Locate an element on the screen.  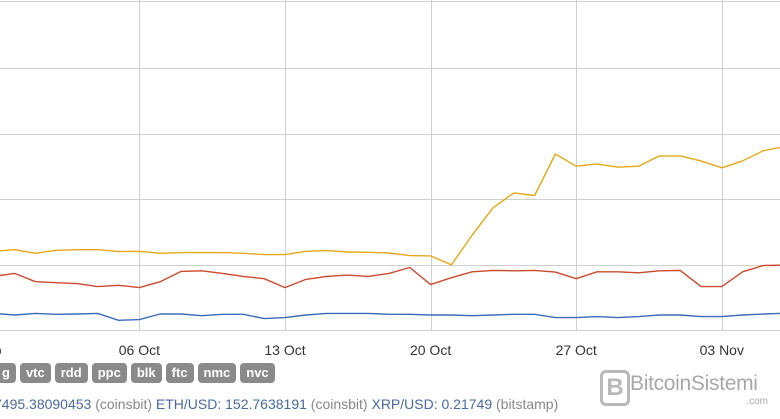
x-axis-tick-labels: ep 06 Oct 13 Oct 20 Oct 27 Oct 03 Nov is located at coordinates (372, 350).